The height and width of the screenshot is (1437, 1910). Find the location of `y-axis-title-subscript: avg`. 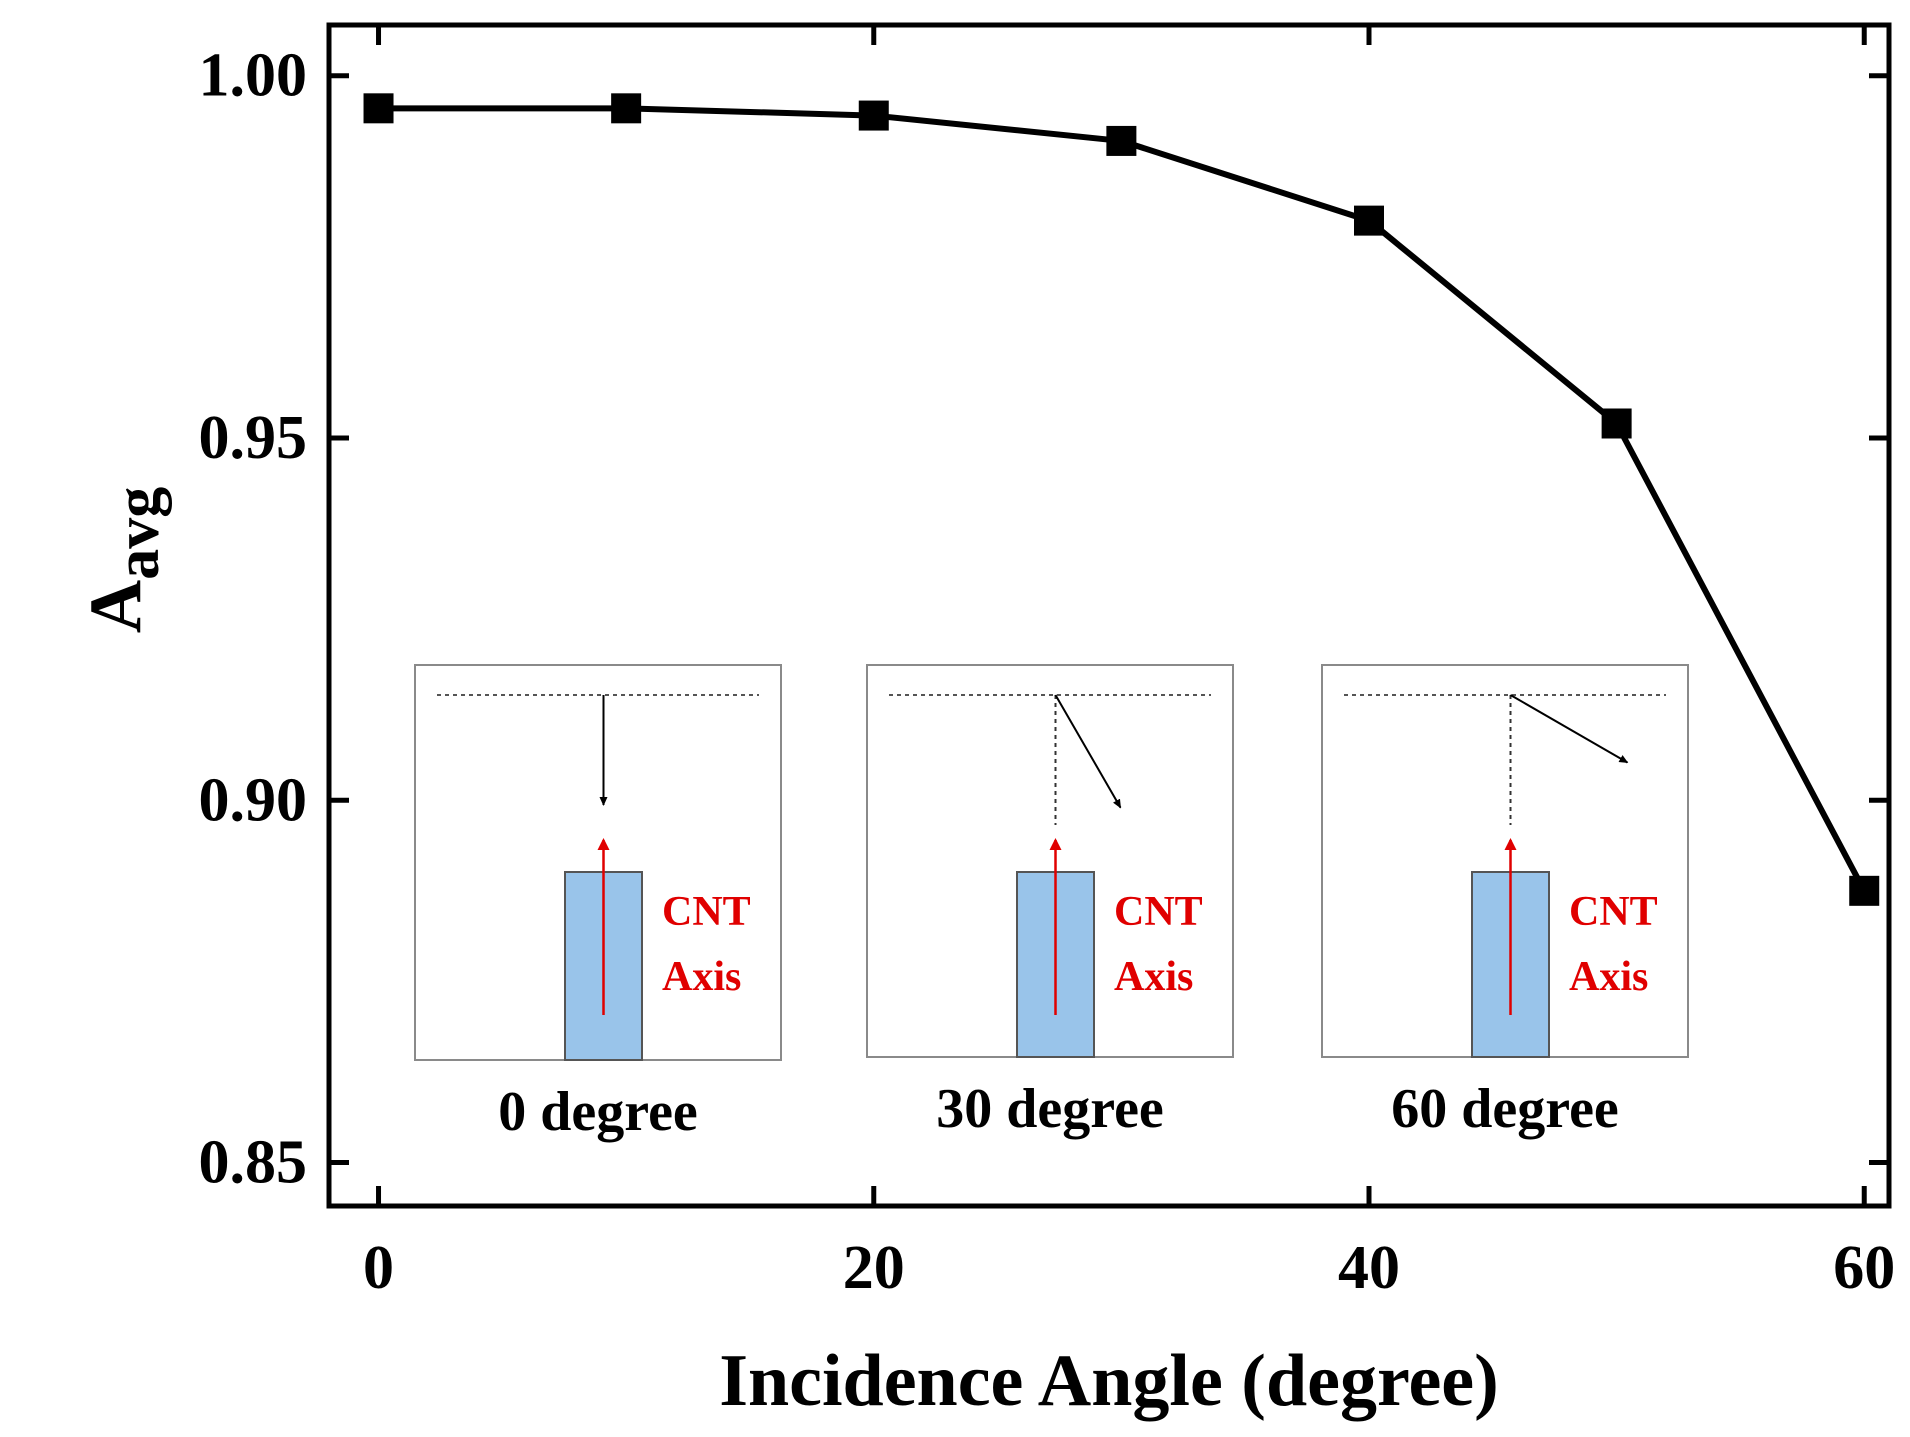

y-axis-title-subscript: avg is located at coordinates (138, 533).